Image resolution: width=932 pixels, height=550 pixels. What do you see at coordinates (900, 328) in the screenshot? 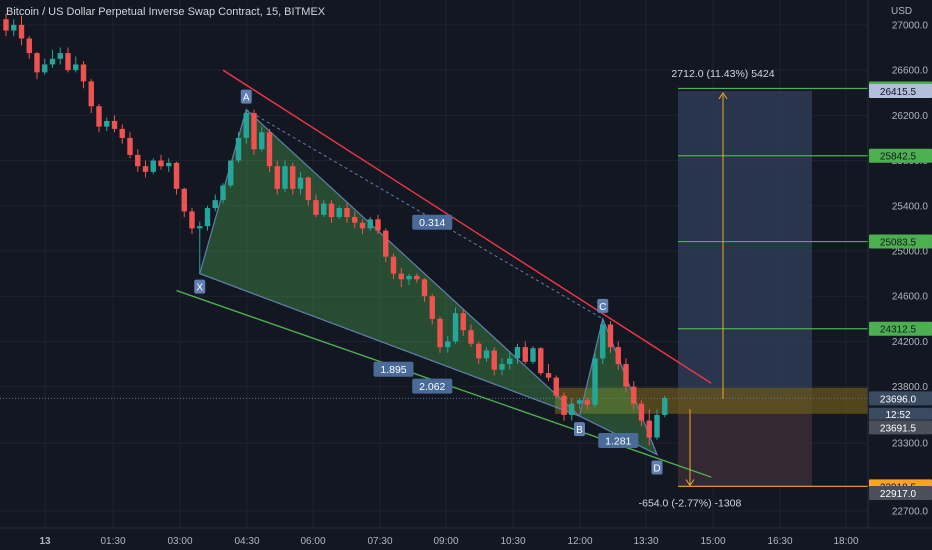
I see `level-price-box` at bounding box center [900, 328].